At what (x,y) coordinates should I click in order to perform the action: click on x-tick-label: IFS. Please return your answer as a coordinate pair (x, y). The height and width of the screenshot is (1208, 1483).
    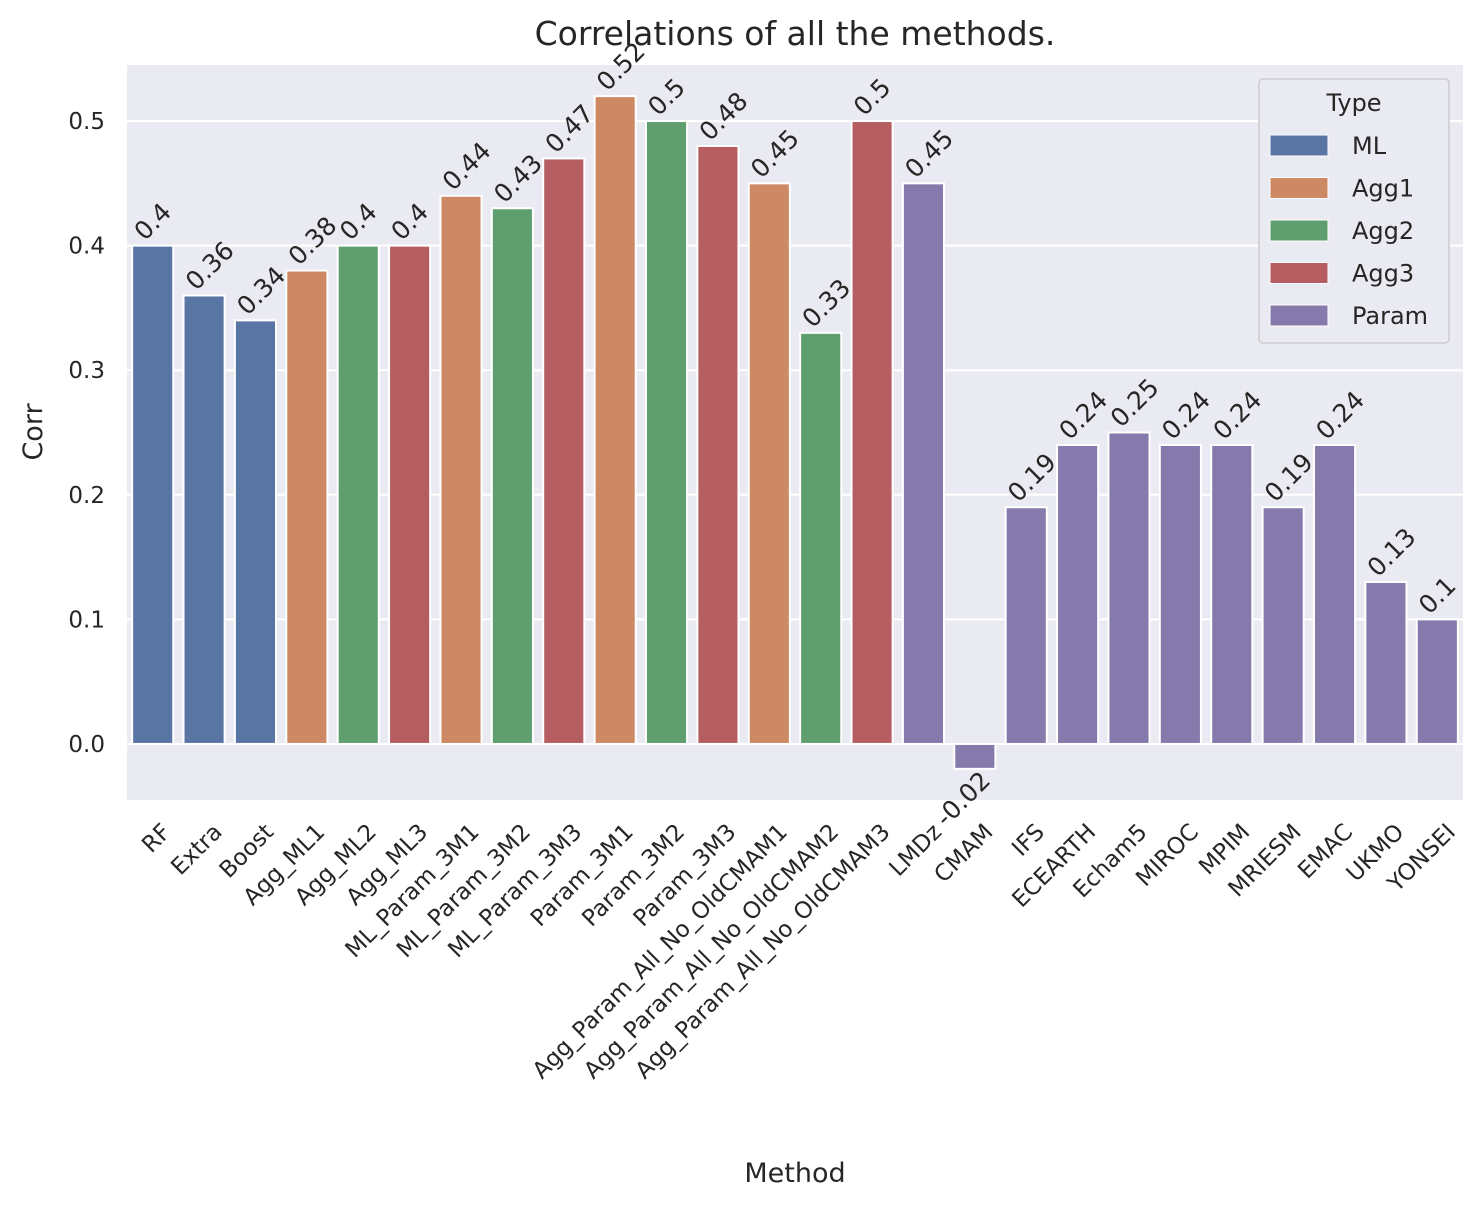
    Looking at the image, I should click on (1028, 840).